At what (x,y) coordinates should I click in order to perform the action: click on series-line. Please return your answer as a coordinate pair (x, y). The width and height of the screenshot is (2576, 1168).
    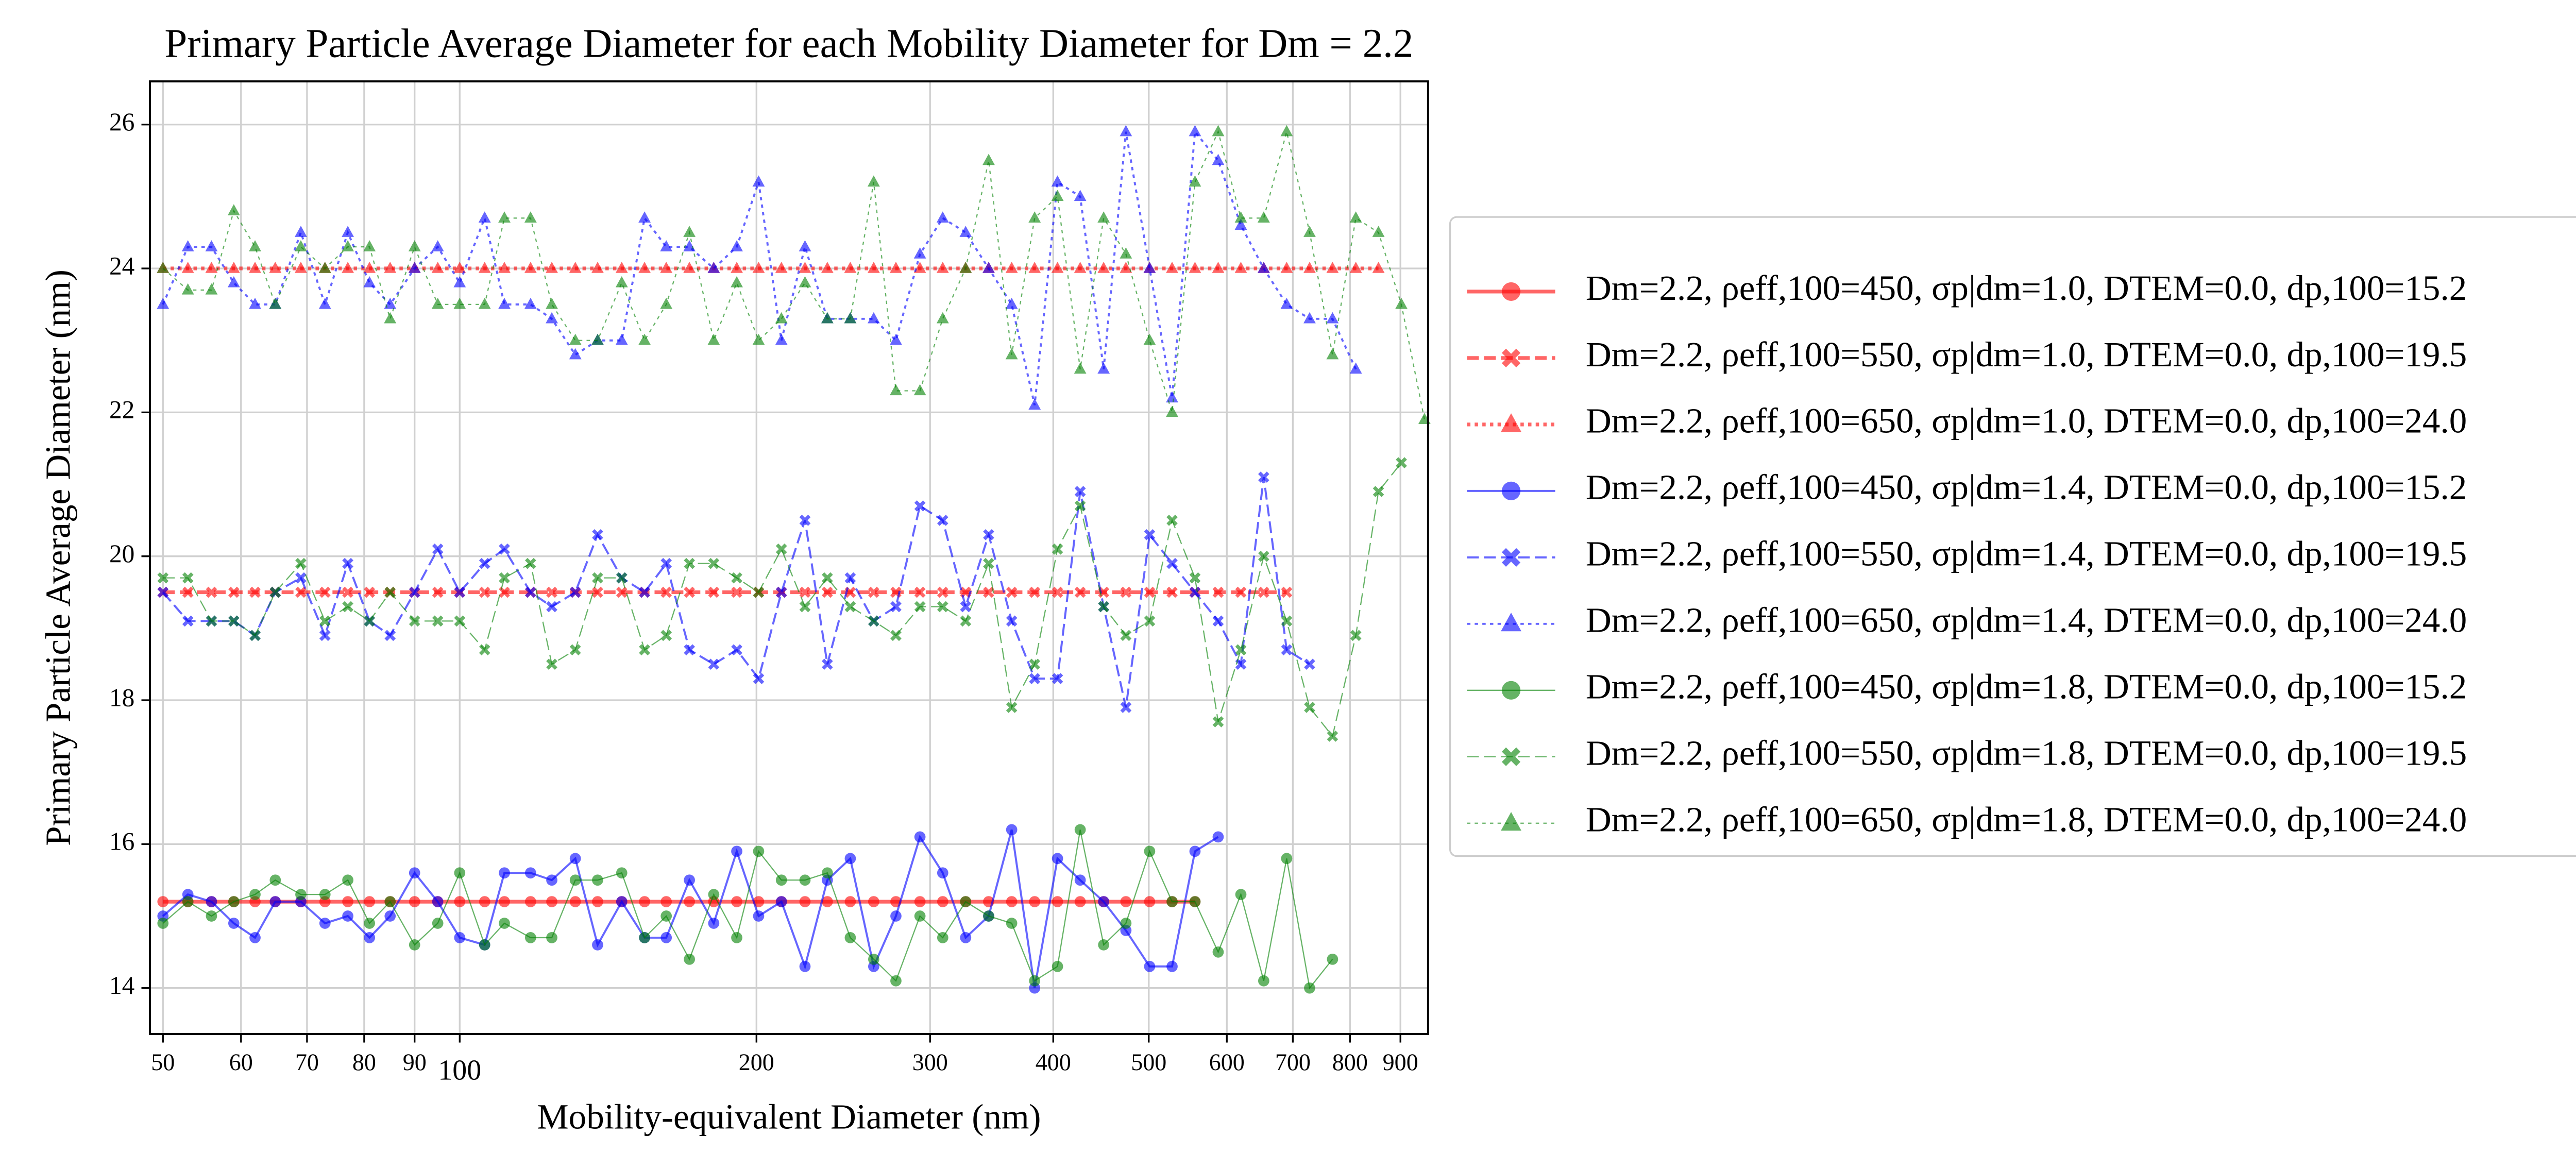
    Looking at the image, I should click on (747, 910).